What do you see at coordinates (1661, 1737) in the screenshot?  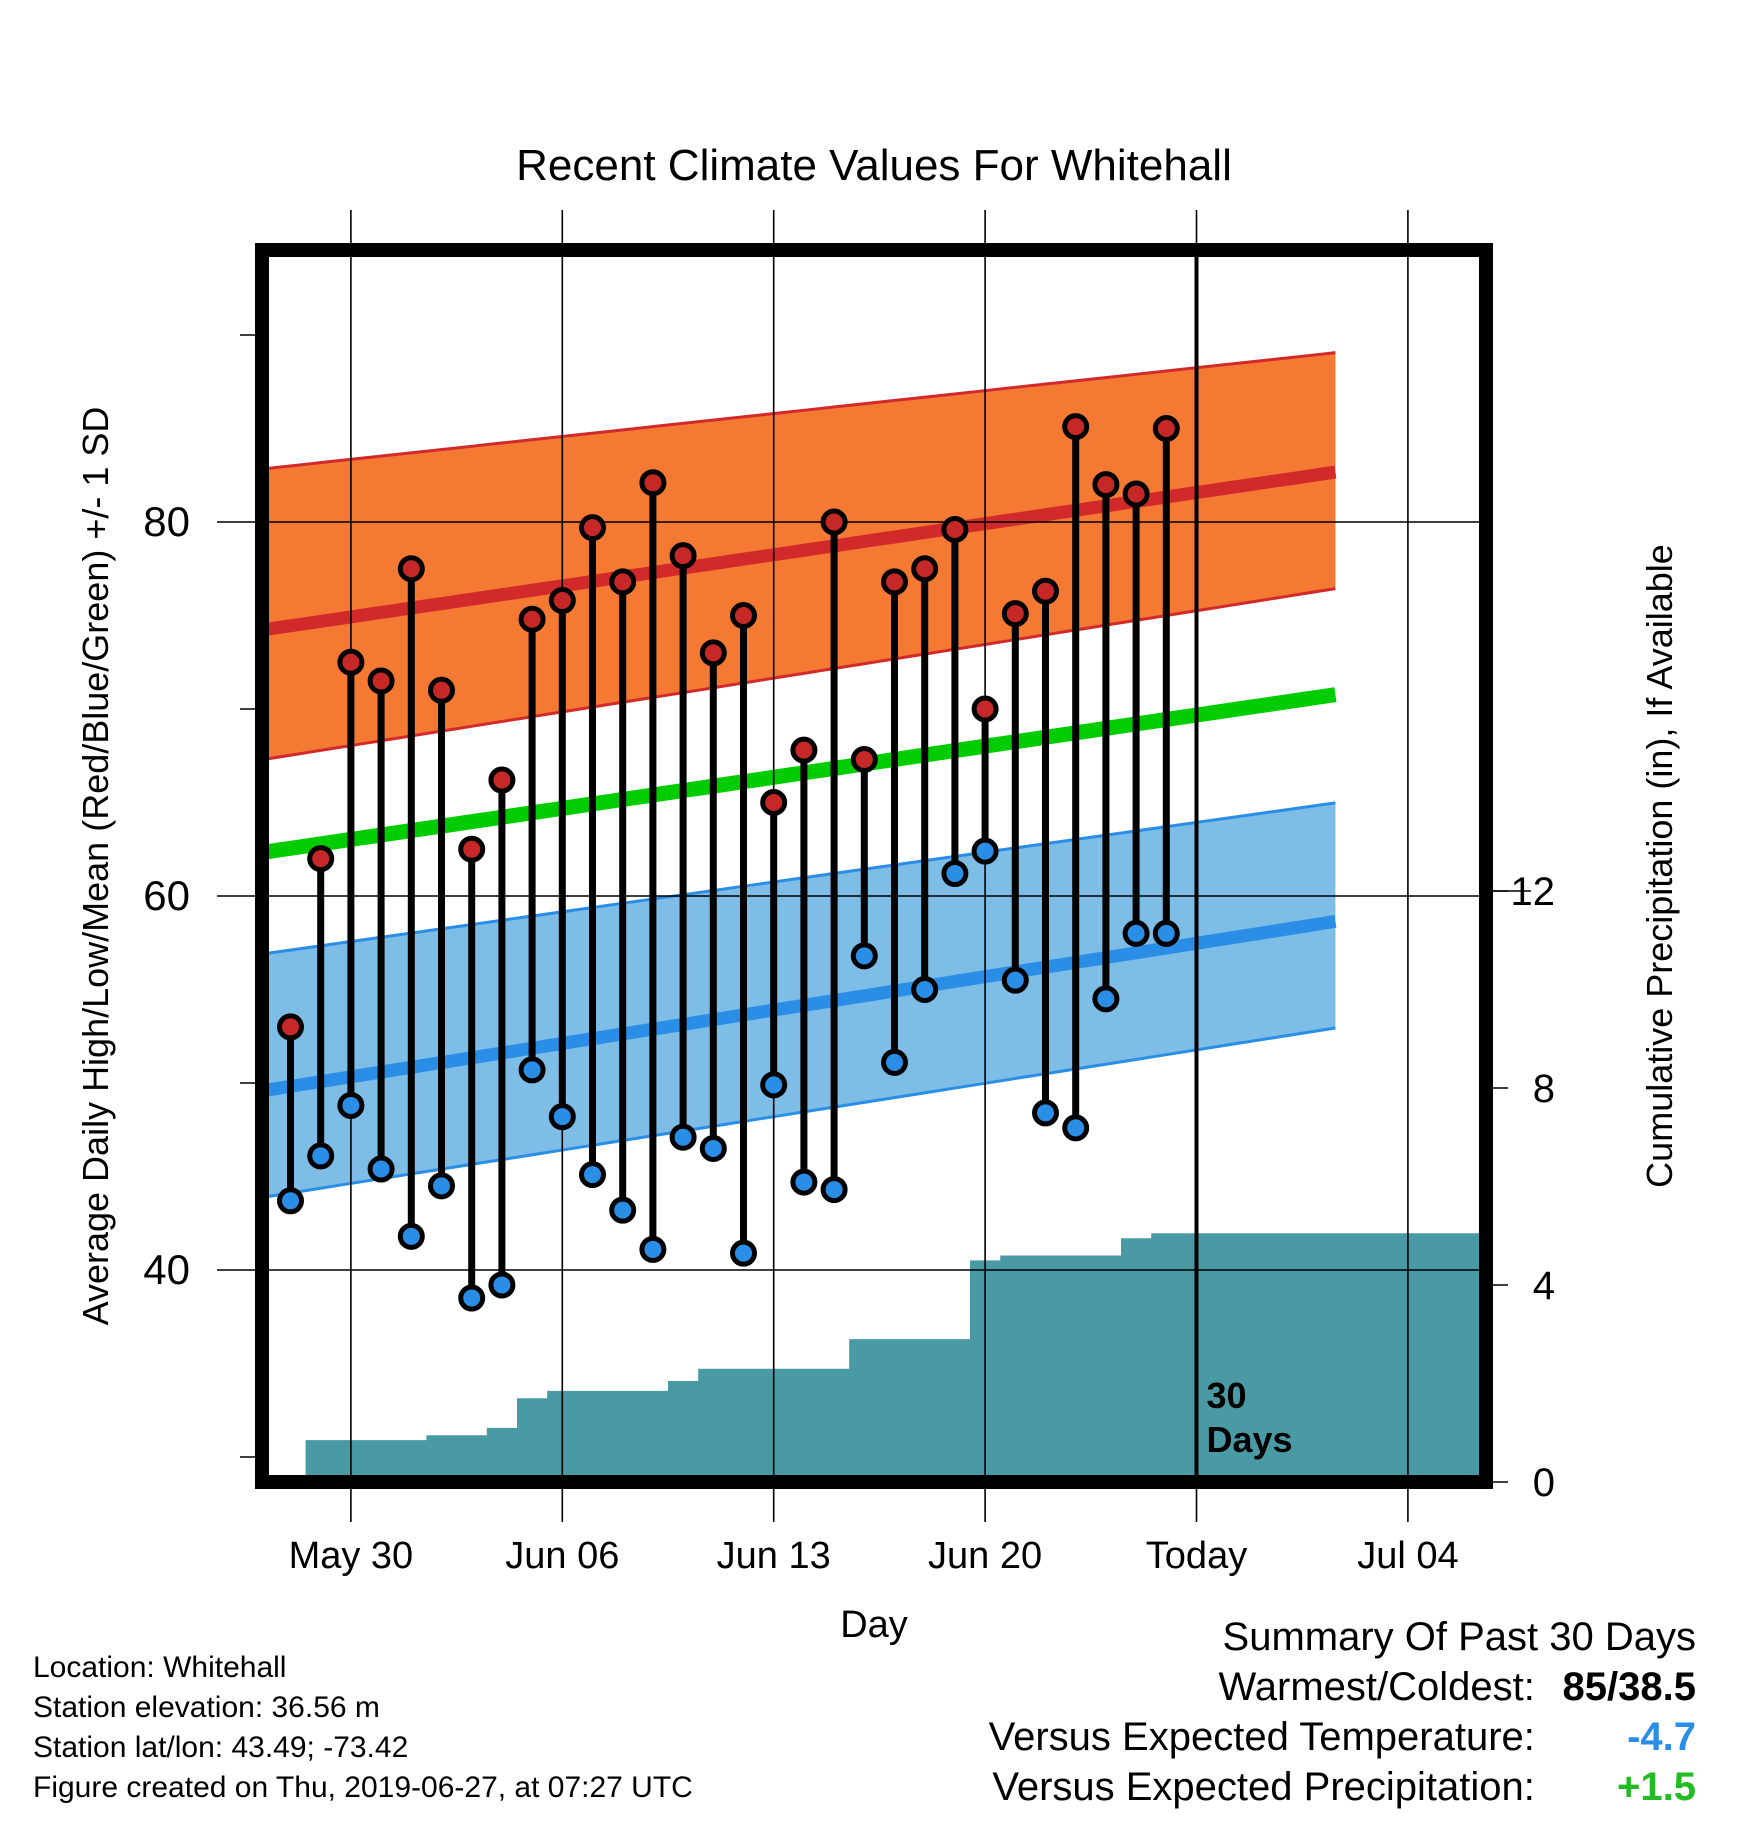 I see `temp-anomaly-value: -4.7` at bounding box center [1661, 1737].